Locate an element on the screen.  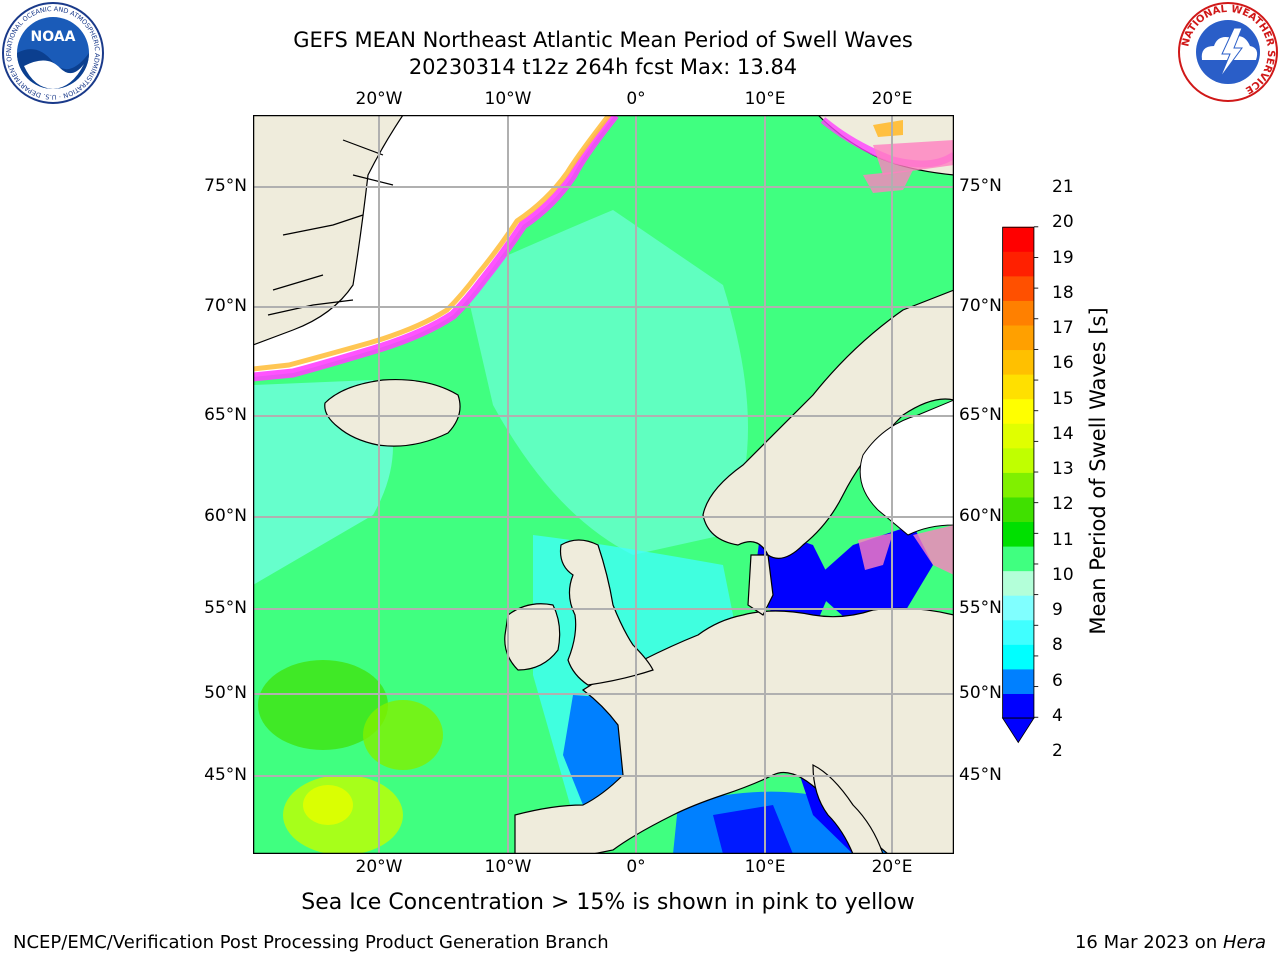
lat-label-left: 45°N is located at coordinates (225, 775).